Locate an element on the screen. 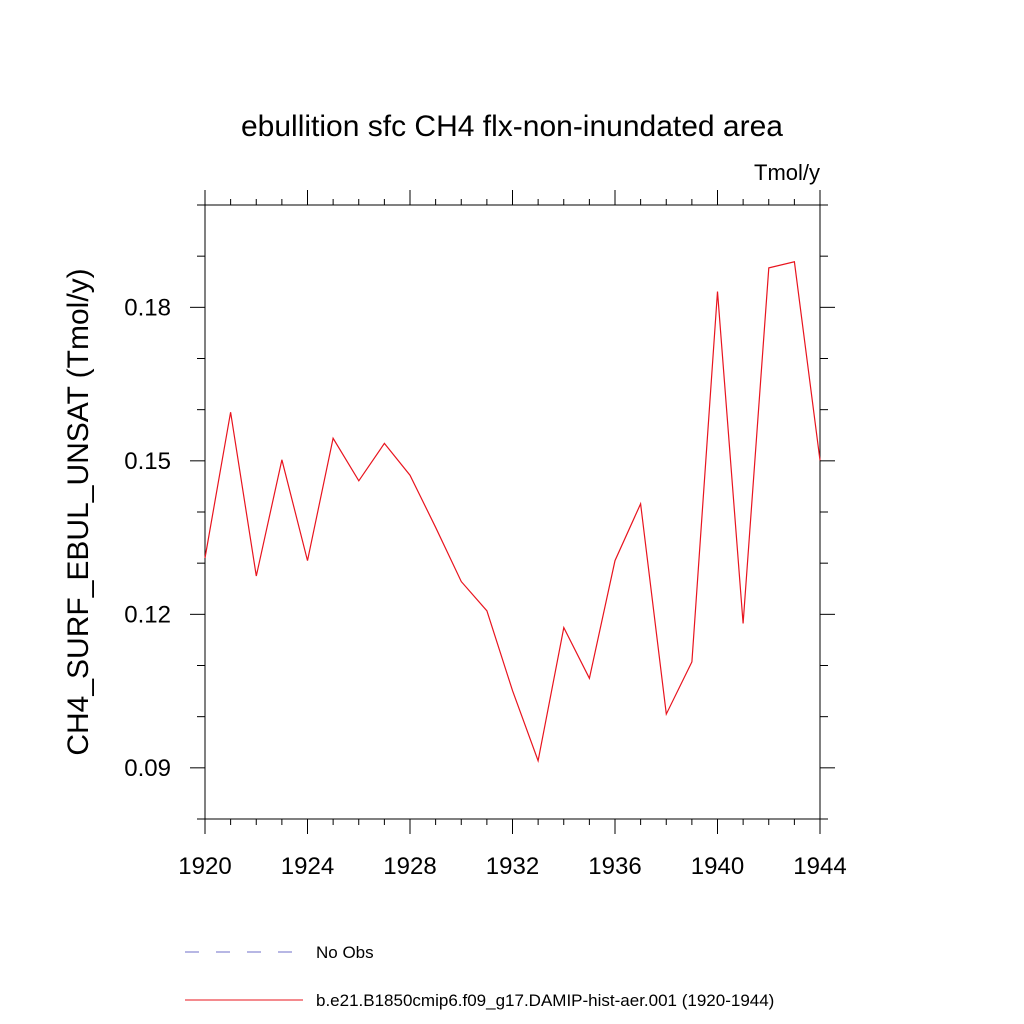 This screenshot has width=1024, height=1024. y-tick-label: 0.18 is located at coordinates (147, 307).